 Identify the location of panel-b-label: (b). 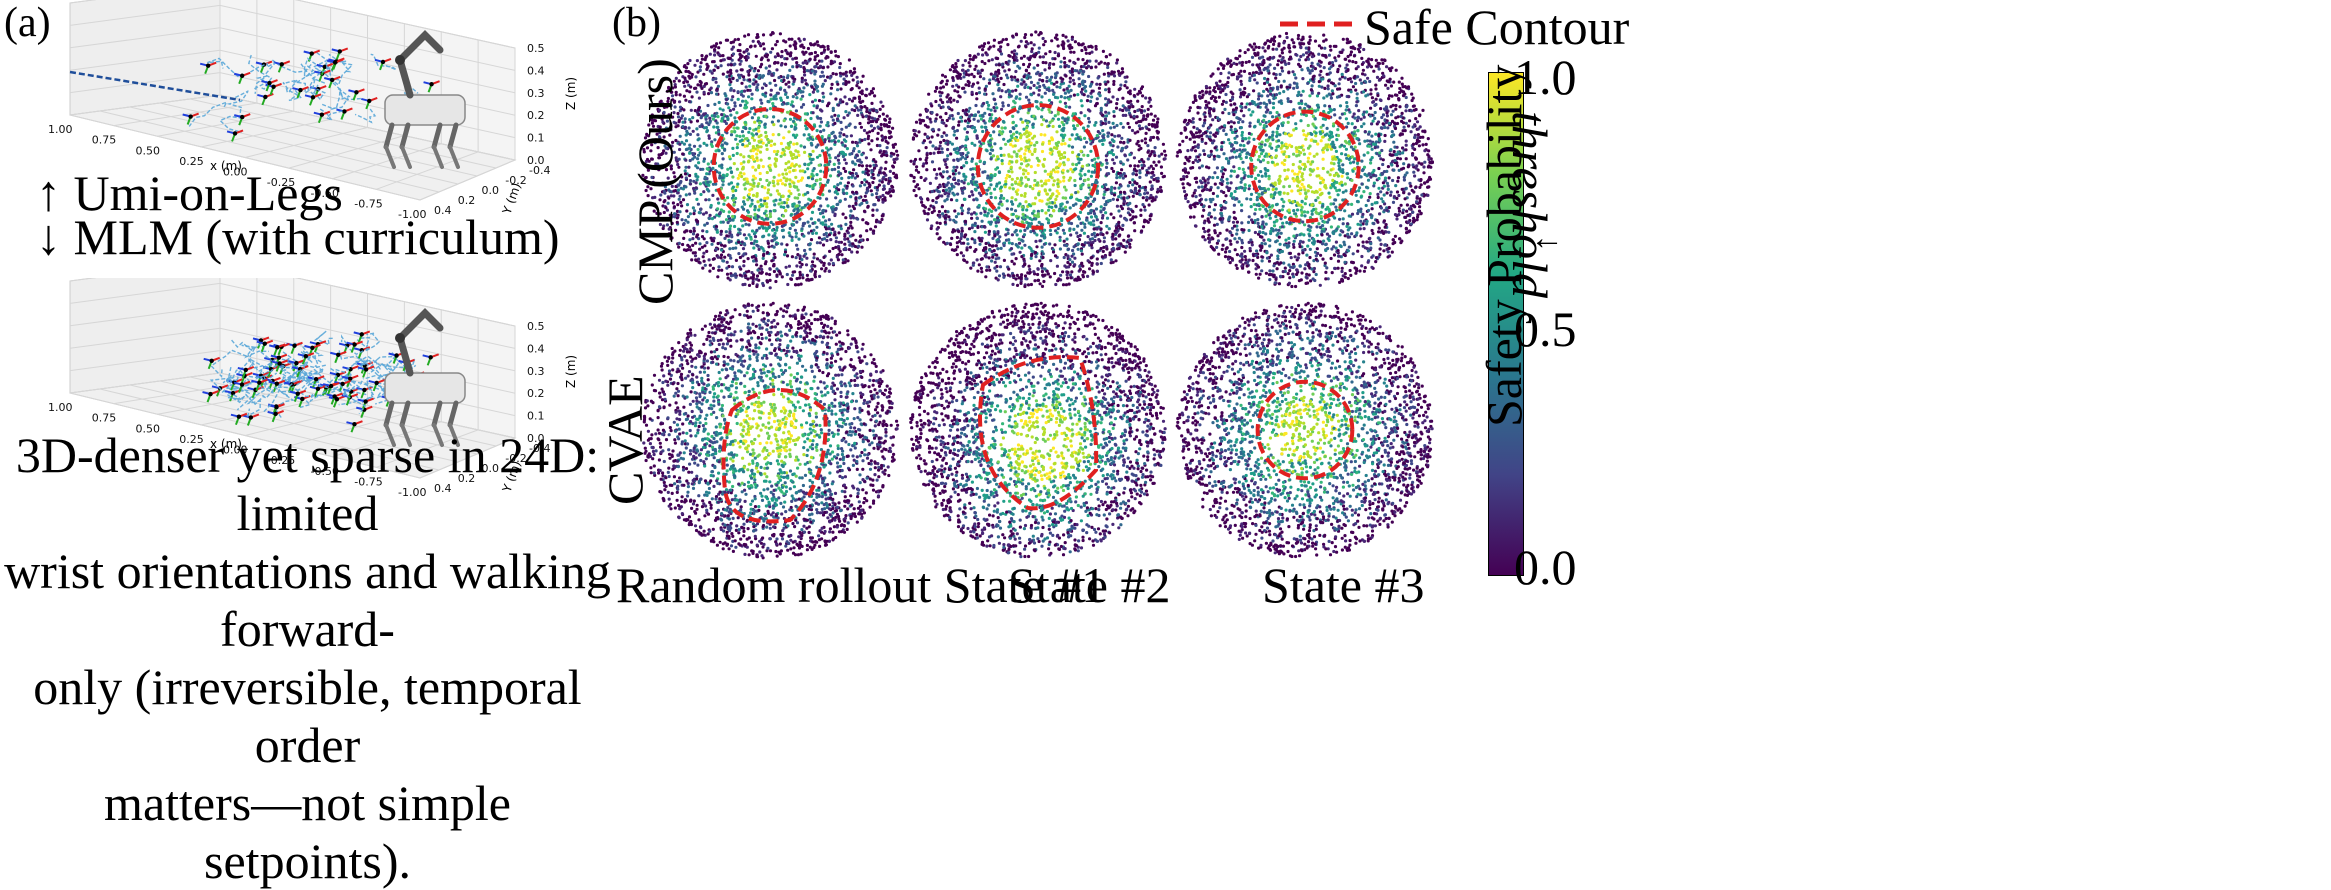
(636, 23).